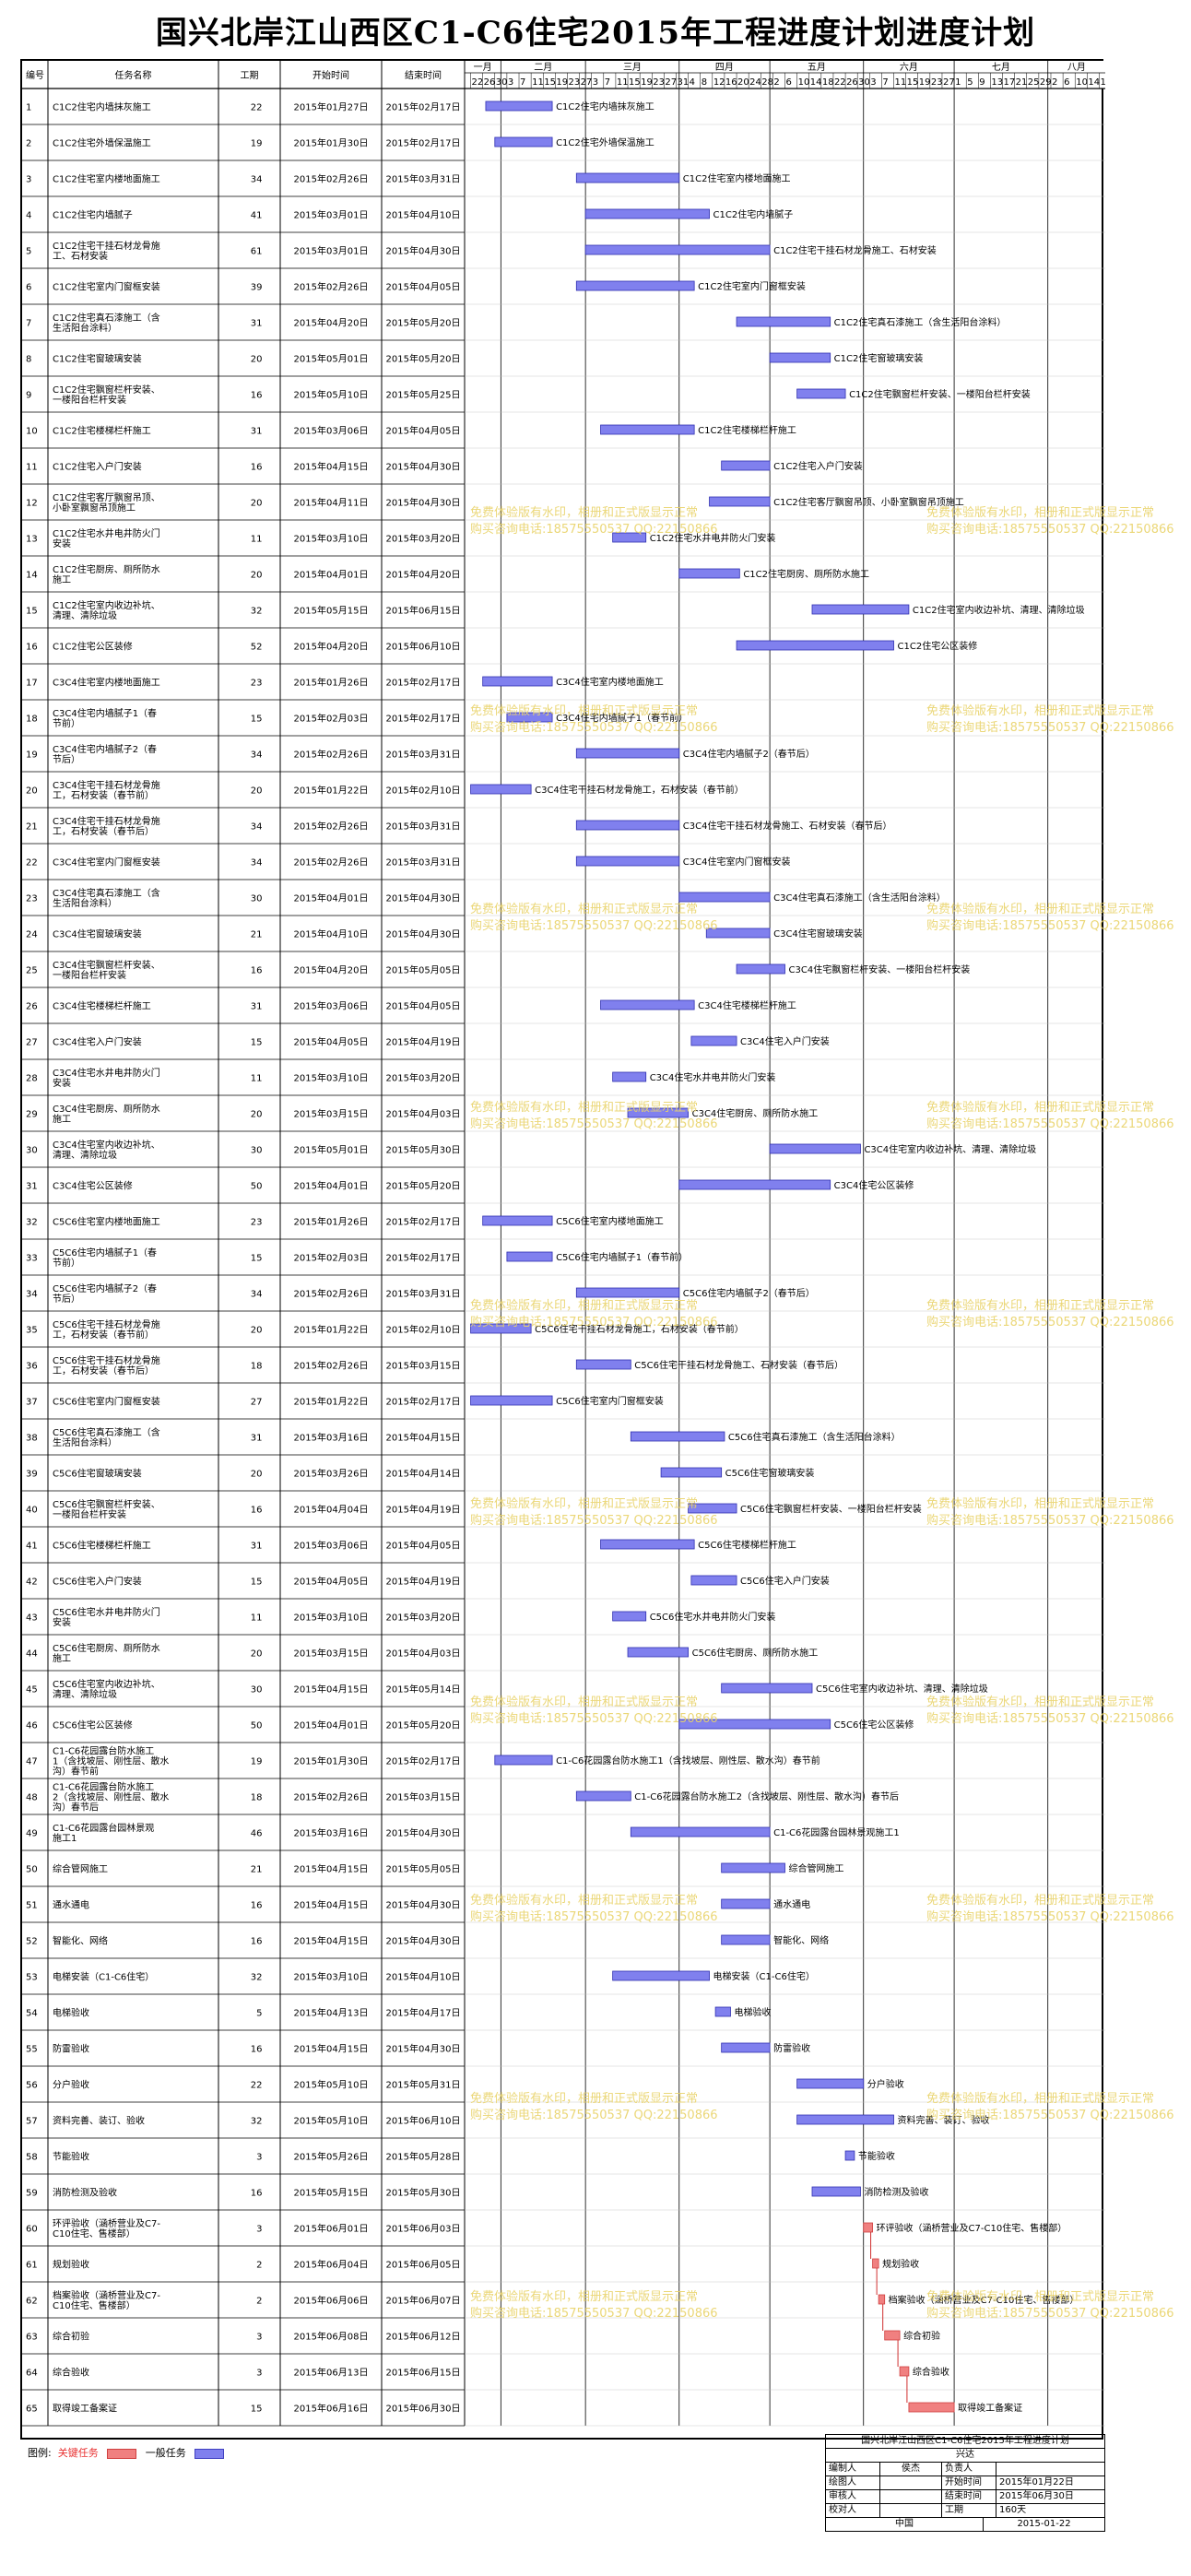 This screenshot has height=2576, width=1191. I want to click on task-start: 2015年05月01日, so click(331, 1150).